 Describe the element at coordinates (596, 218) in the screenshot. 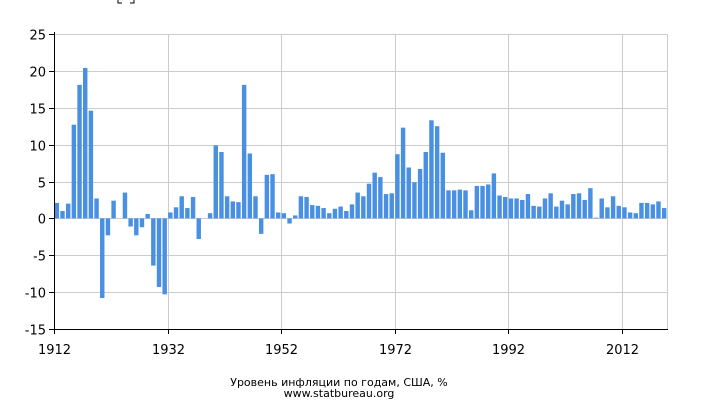

I see `bar-2007` at that location.